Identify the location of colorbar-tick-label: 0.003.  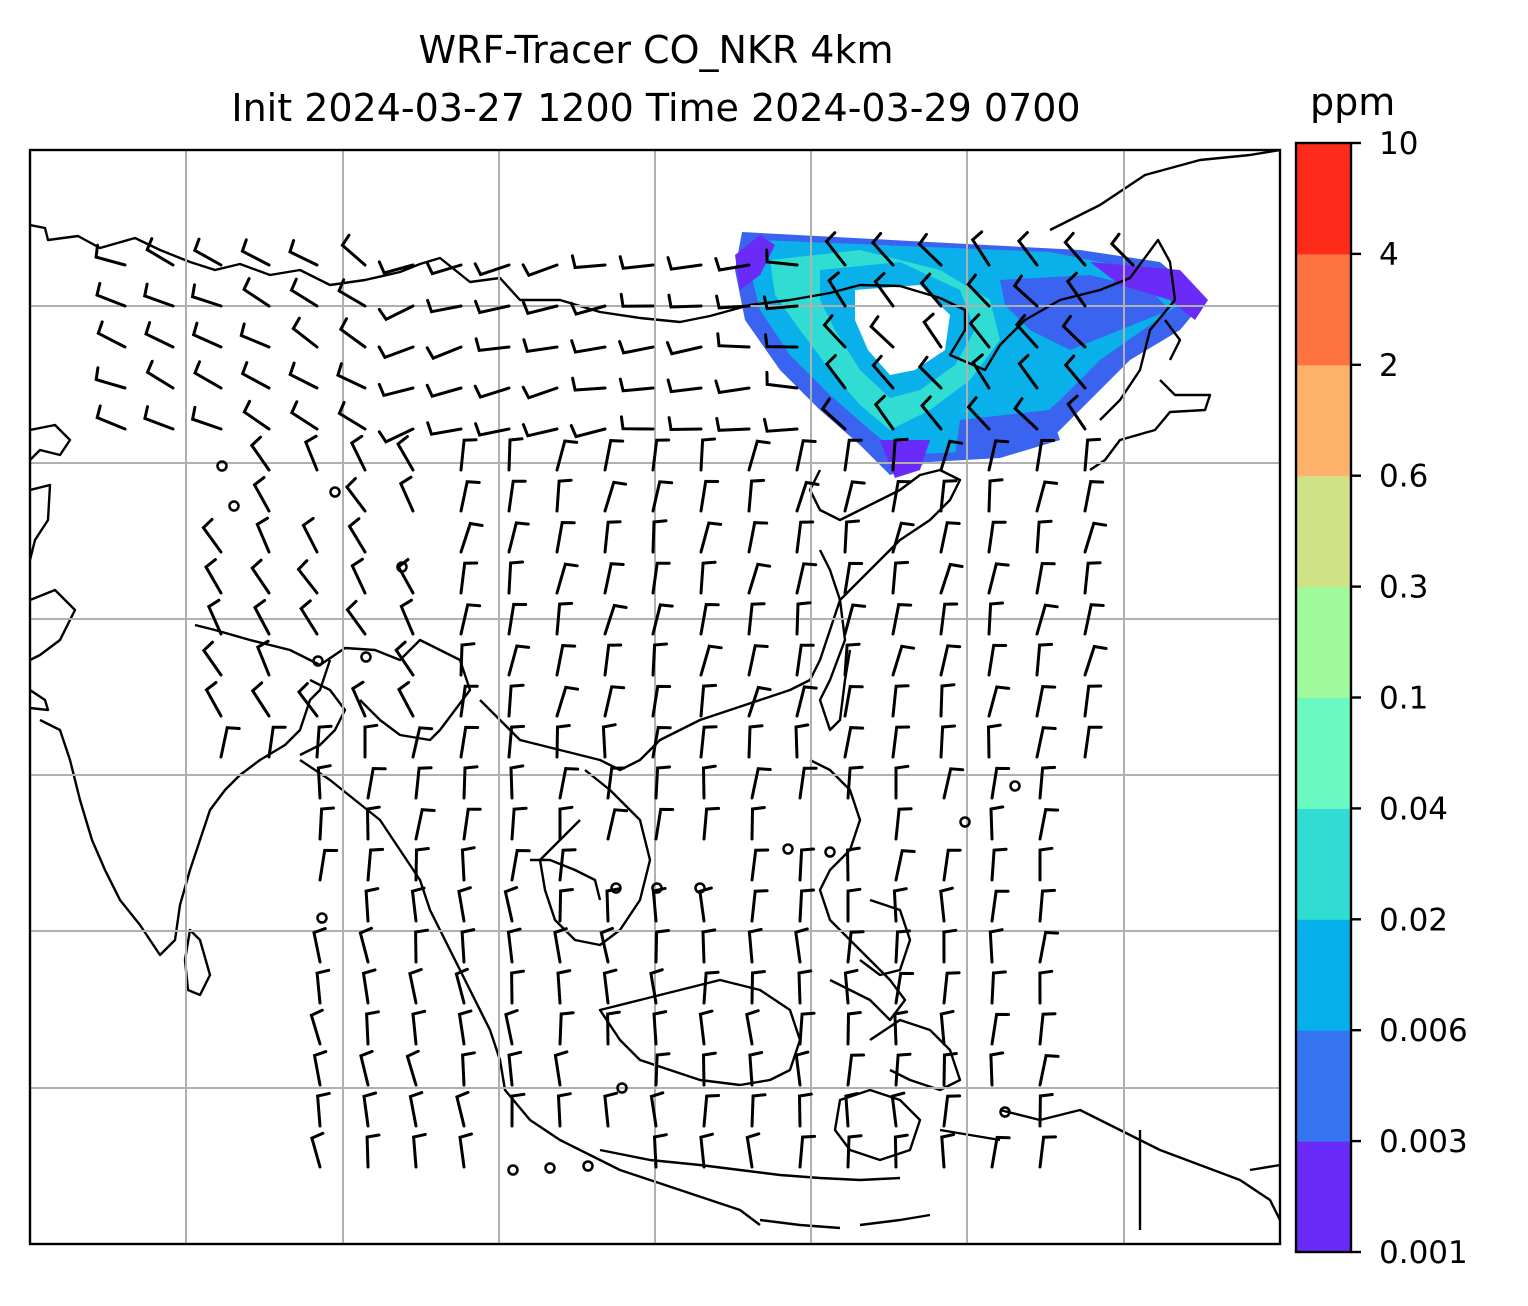
(1423, 1142).